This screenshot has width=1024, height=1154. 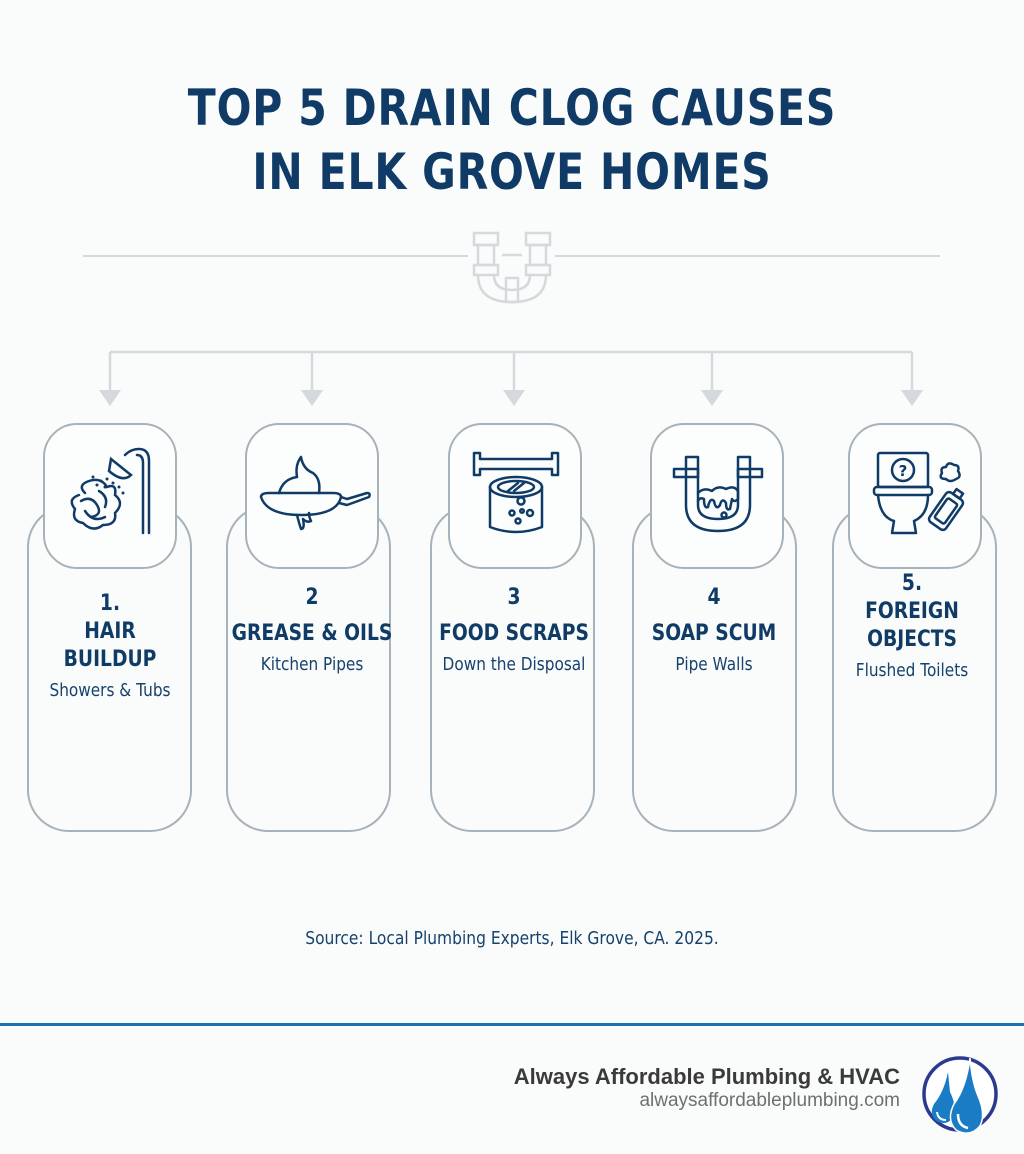 What do you see at coordinates (714, 633) in the screenshot?
I see `cause-title: SOAP SCUM` at bounding box center [714, 633].